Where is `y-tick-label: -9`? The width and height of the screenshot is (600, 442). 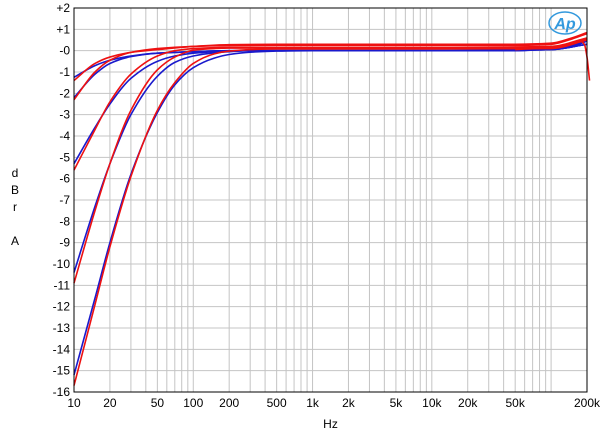 y-tick-label: -9 is located at coordinates (64, 243).